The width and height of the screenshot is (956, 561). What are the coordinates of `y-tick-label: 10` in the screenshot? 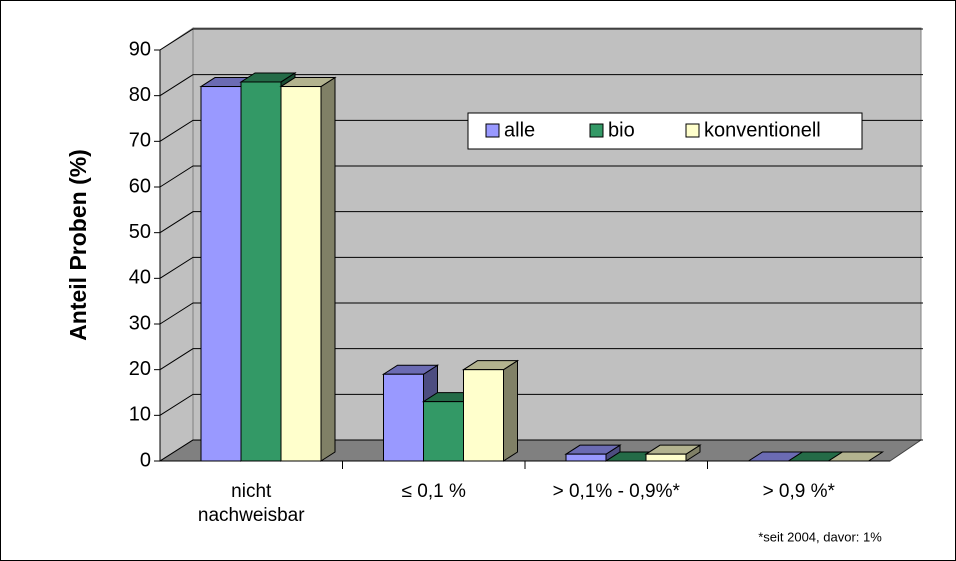 It's located at (140, 415).